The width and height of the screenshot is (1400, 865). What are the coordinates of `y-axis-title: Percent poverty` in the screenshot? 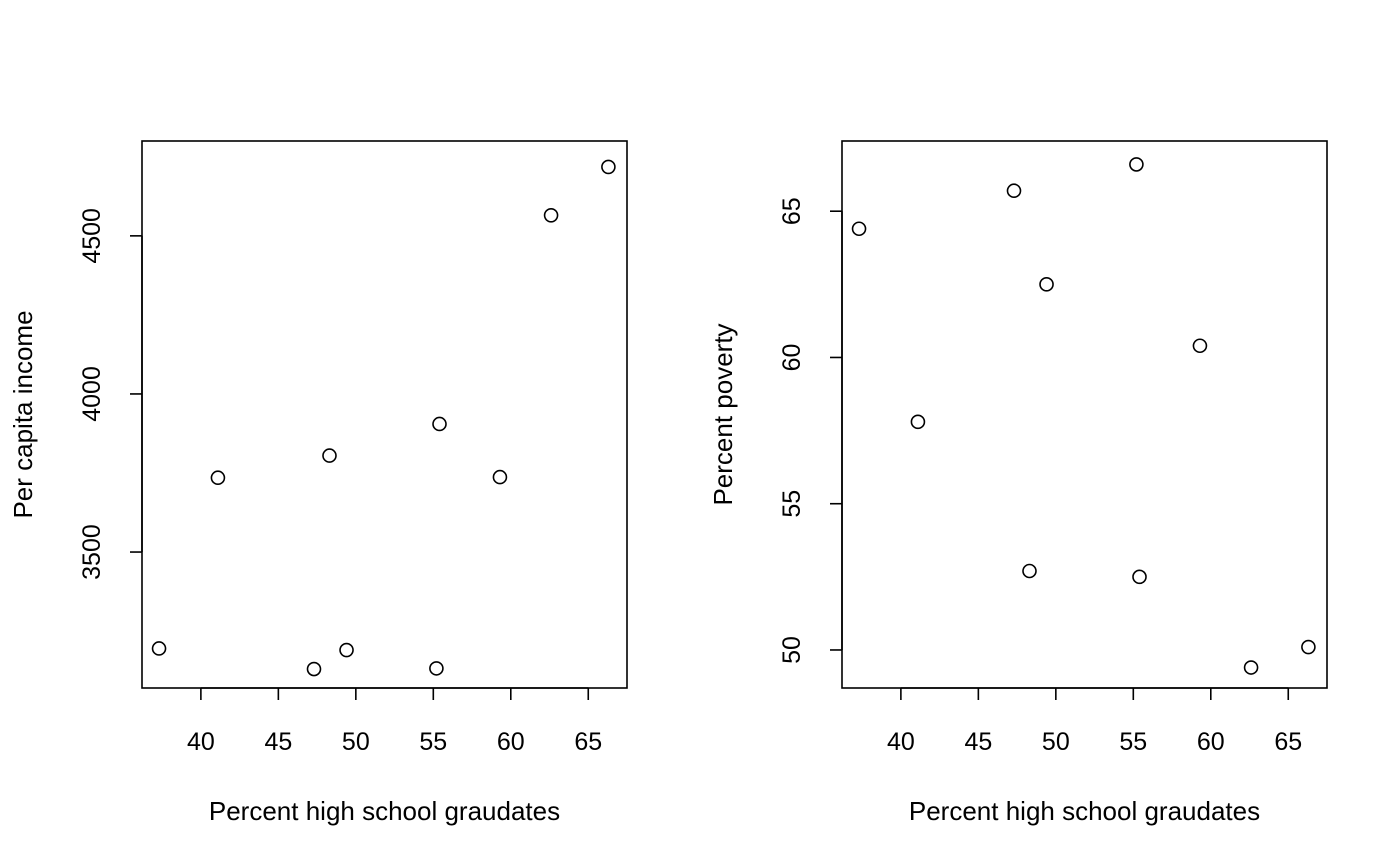 It's located at (723, 414).